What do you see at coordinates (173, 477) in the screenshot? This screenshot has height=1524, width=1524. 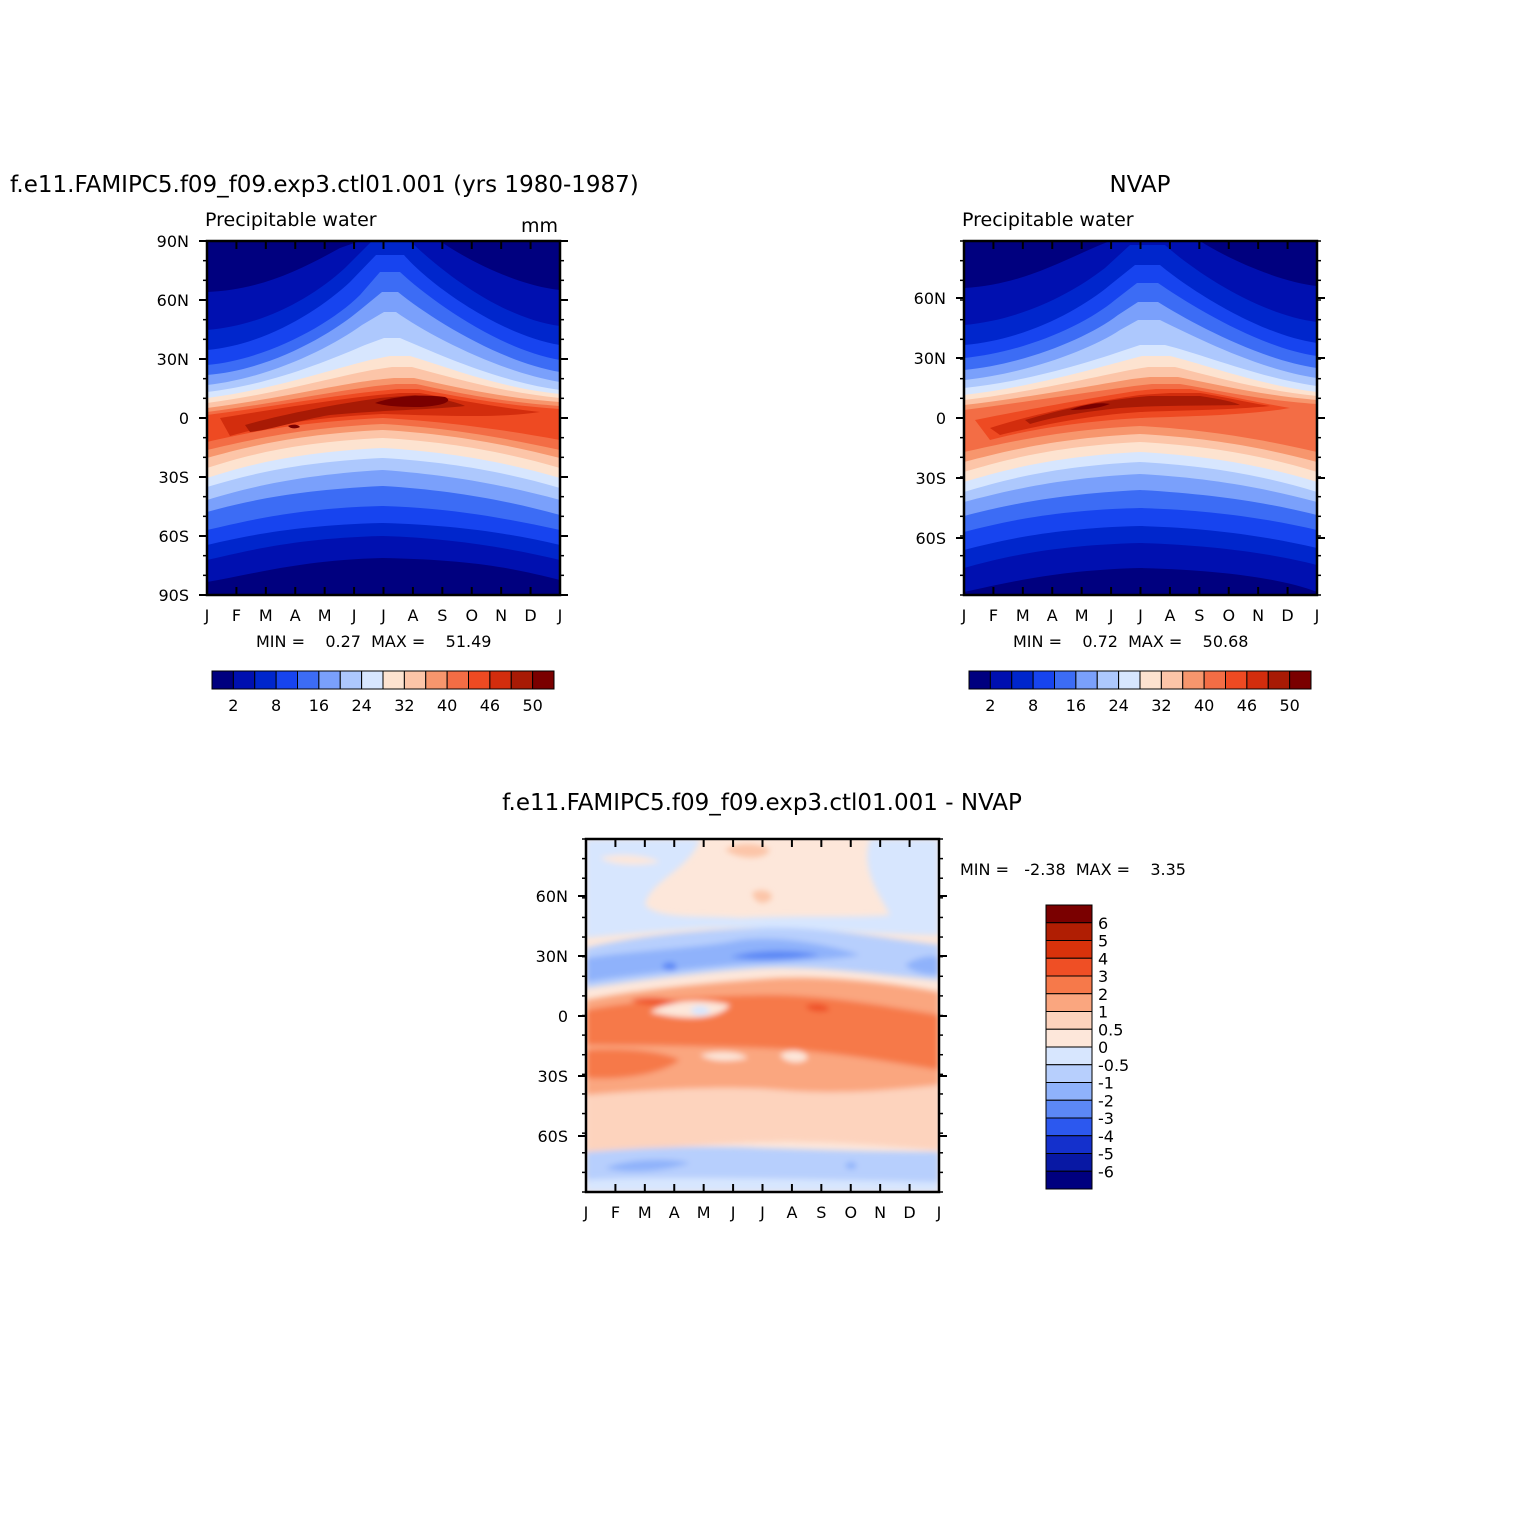 I see `panel-model-ytick-label: 30S` at bounding box center [173, 477].